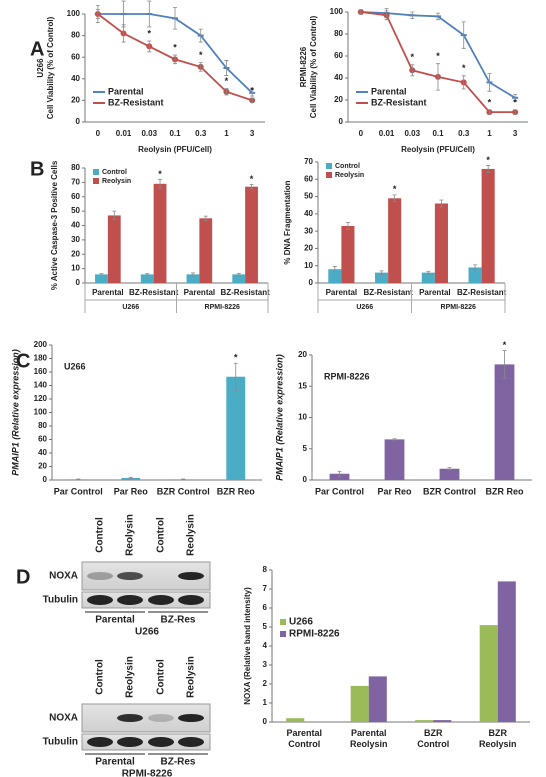 The image size is (546, 777). What do you see at coordinates (54, 225) in the screenshot?
I see `y-axis-title: % Active Caspase-3 Positive Cells` at bounding box center [54, 225].